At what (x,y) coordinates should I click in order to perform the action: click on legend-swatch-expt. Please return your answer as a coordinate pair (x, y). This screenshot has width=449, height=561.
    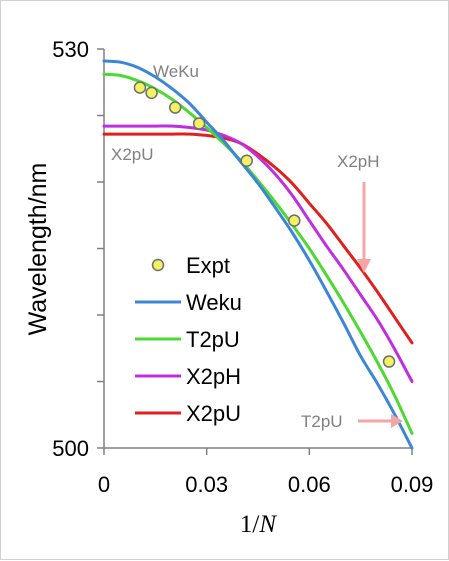
    Looking at the image, I should click on (158, 265).